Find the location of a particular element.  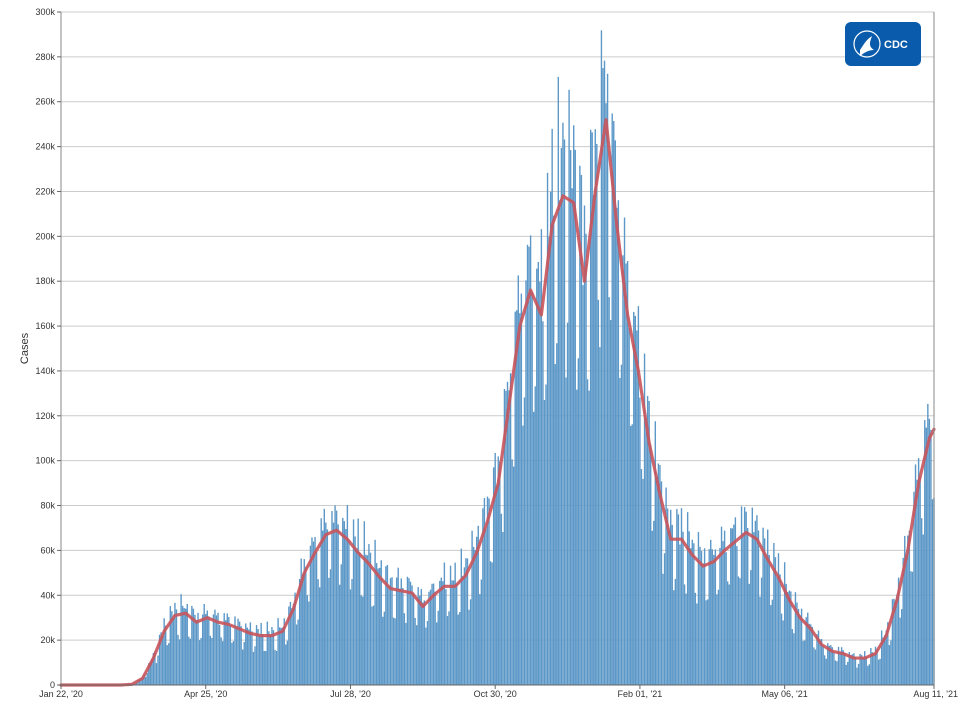

y-tick-label: 60k is located at coordinates (47, 550).